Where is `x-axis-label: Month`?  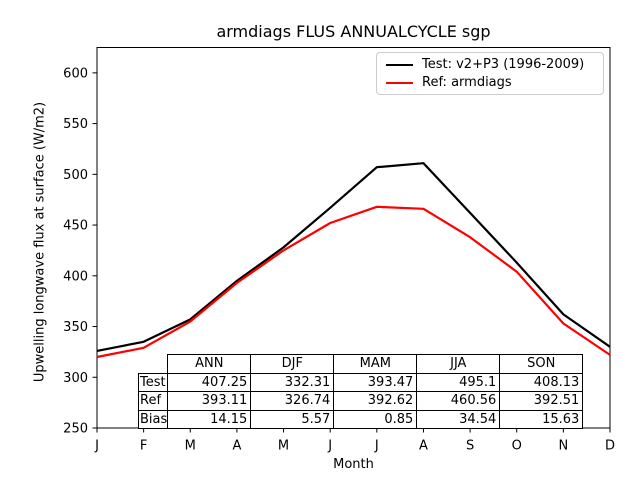 x-axis-label: Month is located at coordinates (353, 464).